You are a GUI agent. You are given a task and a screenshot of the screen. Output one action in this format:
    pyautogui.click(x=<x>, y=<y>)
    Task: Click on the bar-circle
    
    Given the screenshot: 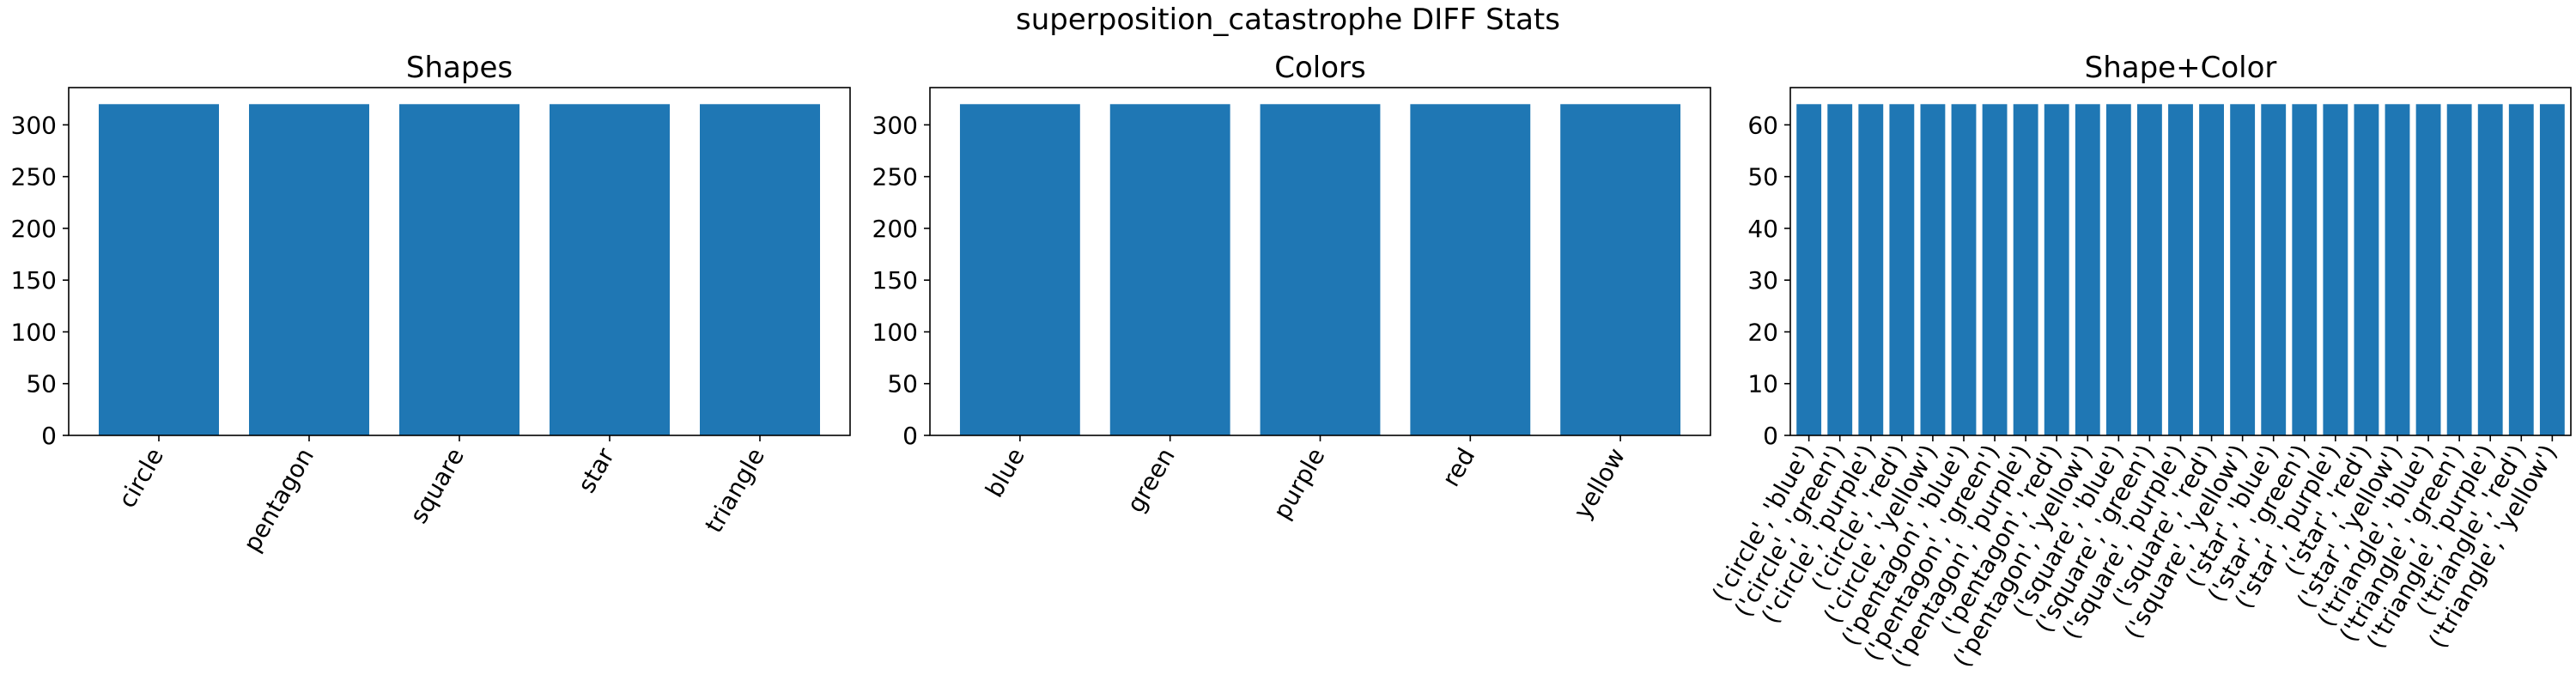 What is the action you would take?
    pyautogui.click(x=159, y=270)
    